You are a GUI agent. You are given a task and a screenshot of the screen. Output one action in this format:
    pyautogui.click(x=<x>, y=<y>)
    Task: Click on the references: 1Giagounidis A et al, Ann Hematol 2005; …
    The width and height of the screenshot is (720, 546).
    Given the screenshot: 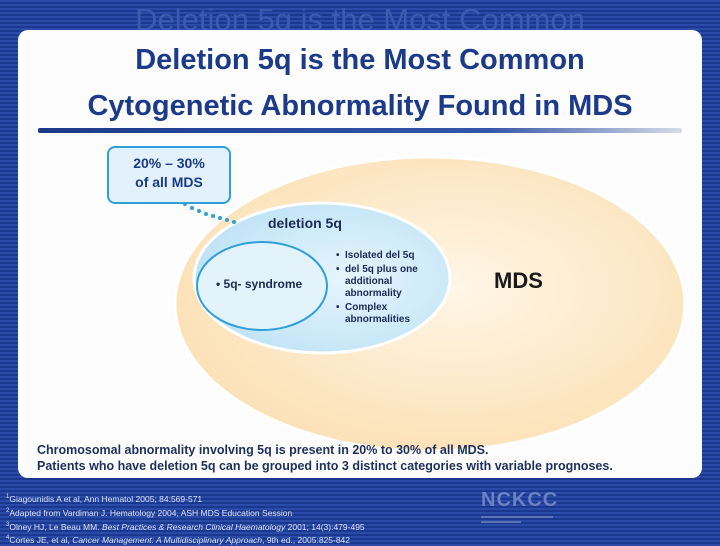 What is the action you would take?
    pyautogui.click(x=236, y=518)
    